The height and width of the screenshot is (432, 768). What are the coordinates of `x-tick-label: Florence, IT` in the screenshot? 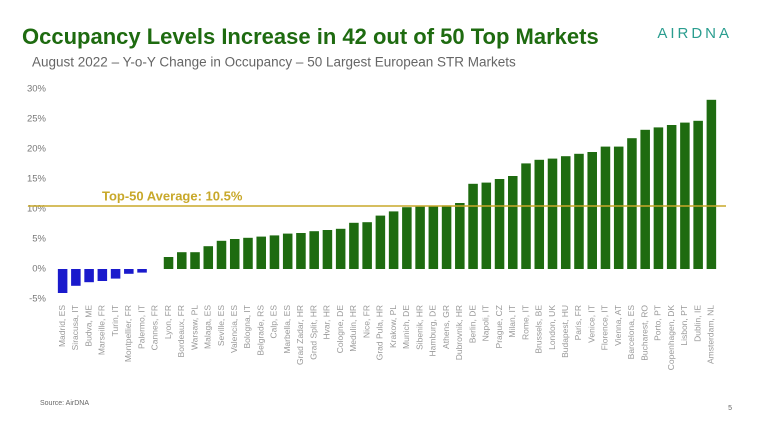 It's located at (605, 327).